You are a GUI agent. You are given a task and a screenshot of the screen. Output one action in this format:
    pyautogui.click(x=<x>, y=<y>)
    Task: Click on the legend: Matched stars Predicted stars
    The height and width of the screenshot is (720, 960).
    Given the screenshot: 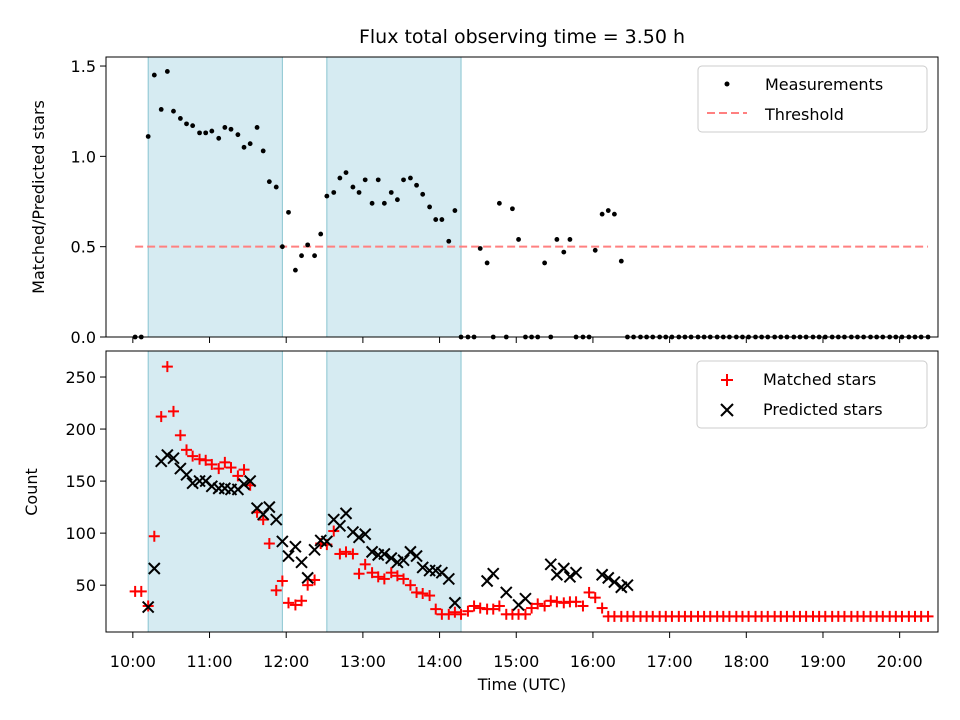 What is the action you would take?
    pyautogui.click(x=812, y=394)
    